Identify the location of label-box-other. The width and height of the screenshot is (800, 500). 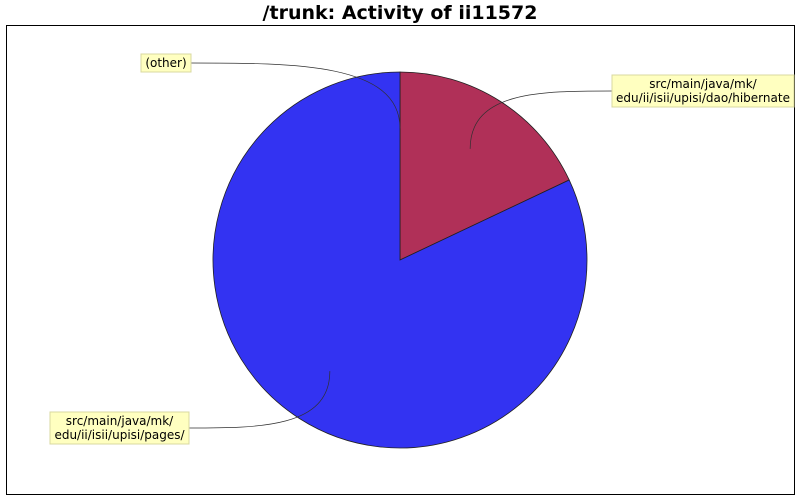
(166, 63).